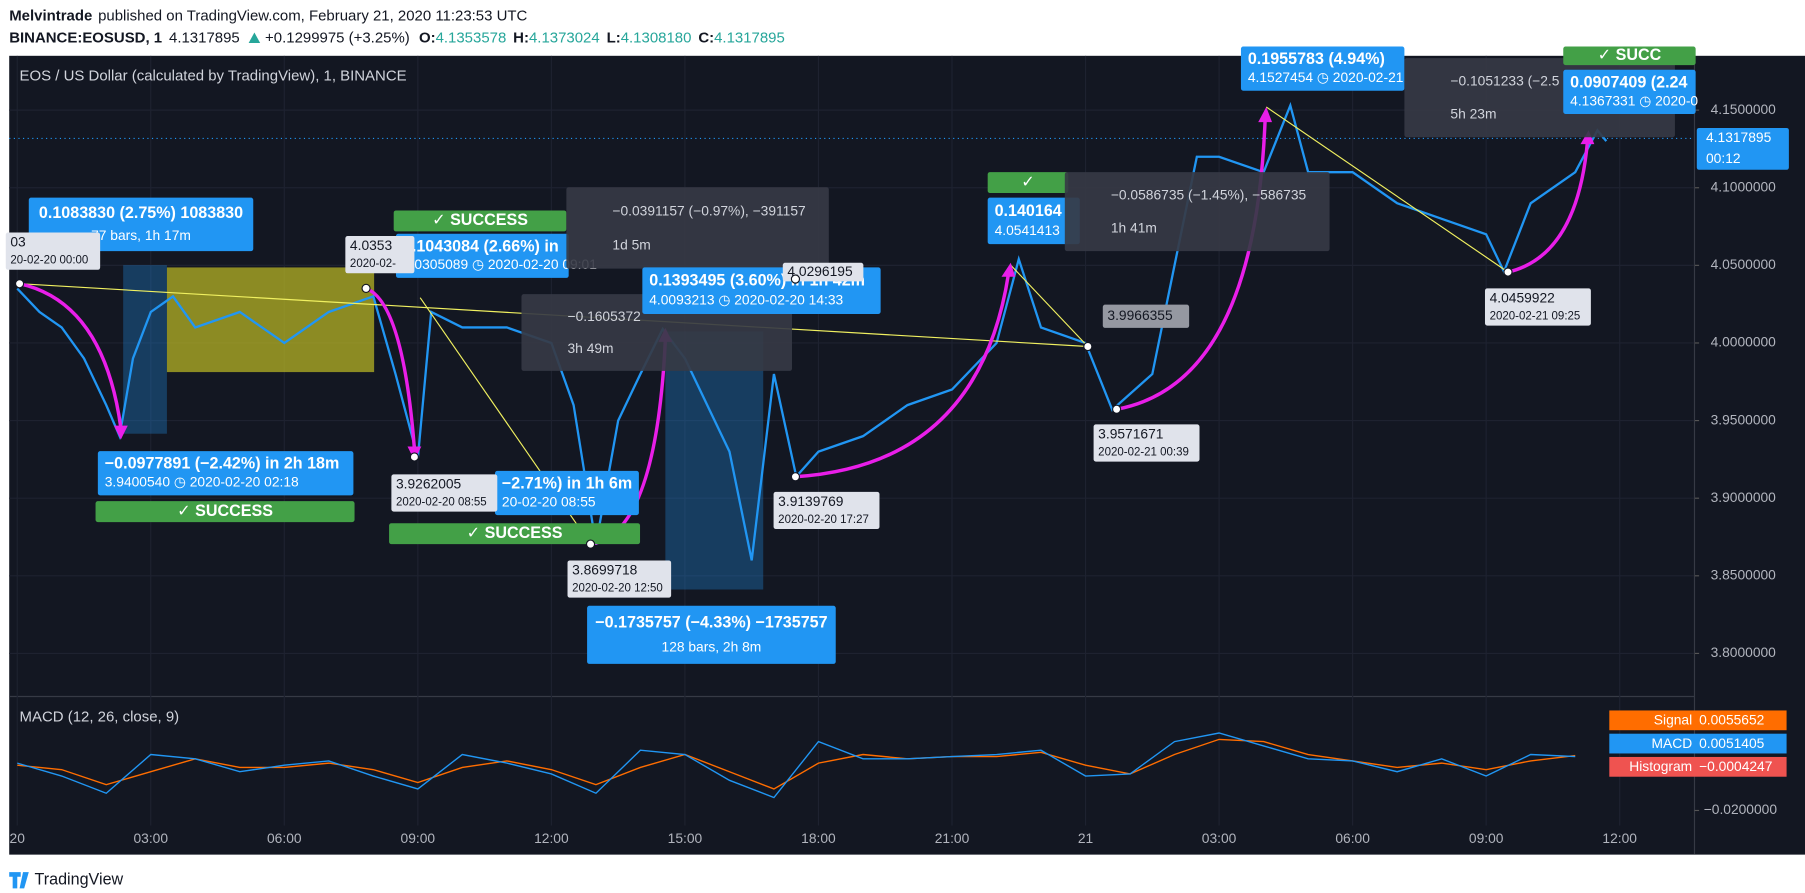 The height and width of the screenshot is (893, 1805). What do you see at coordinates (1739, 137) in the screenshot?
I see `last-price-label: 4.1317895` at bounding box center [1739, 137].